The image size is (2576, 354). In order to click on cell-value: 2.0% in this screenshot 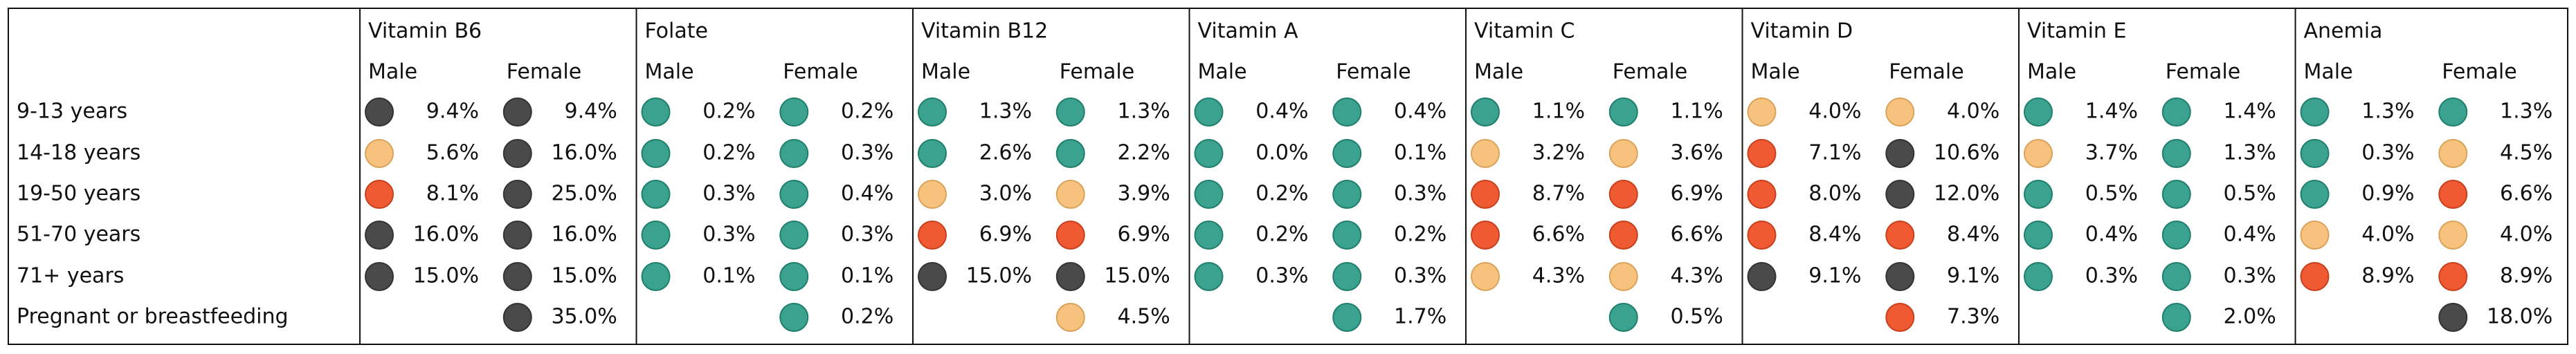, I will do `click(2250, 317)`.